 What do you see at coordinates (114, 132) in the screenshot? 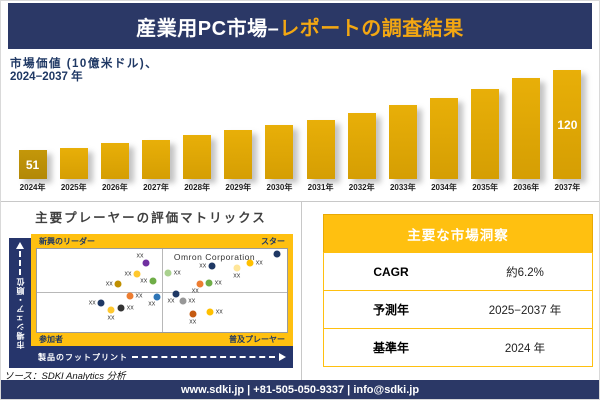
I see `bar-column: 2026年` at bounding box center [114, 132].